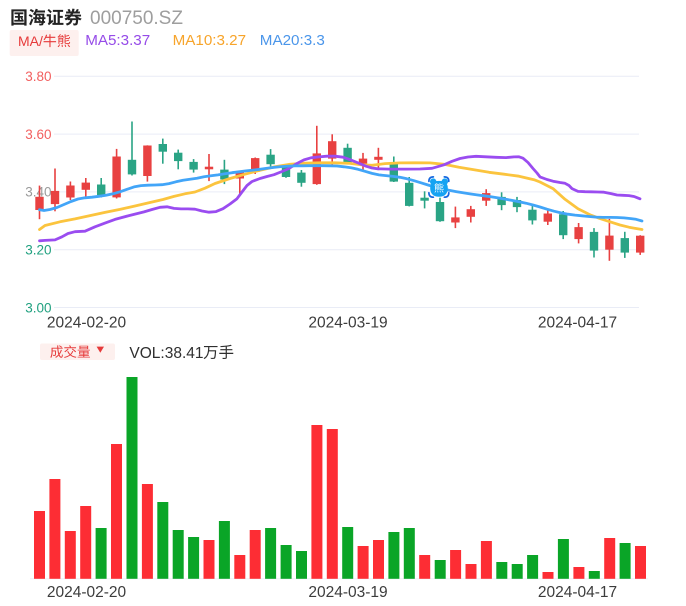  I want to click on svg-text: 3.80, so click(38, 76).